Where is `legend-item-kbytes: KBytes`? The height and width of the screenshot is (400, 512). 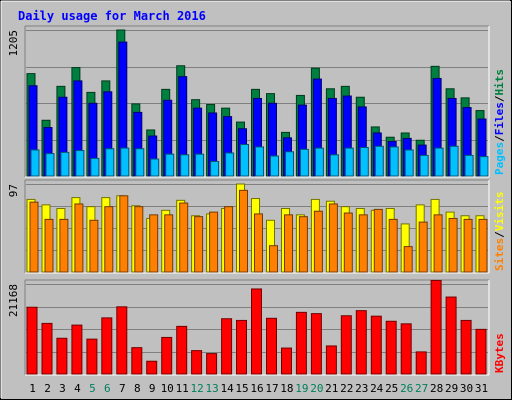
legend-item-kbytes: KBytes is located at coordinates (499, 353).